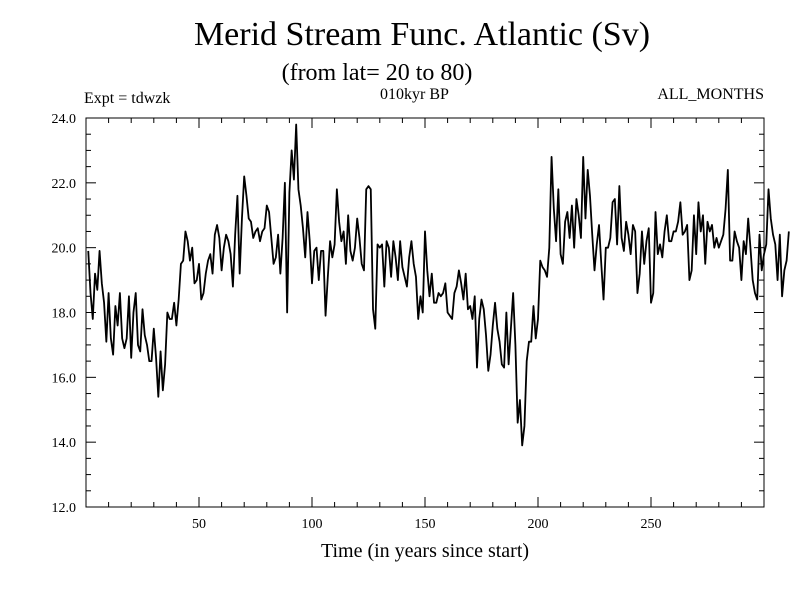 Image resolution: width=800 pixels, height=600 pixels. What do you see at coordinates (312, 524) in the screenshot?
I see `x-tick-label: 100` at bounding box center [312, 524].